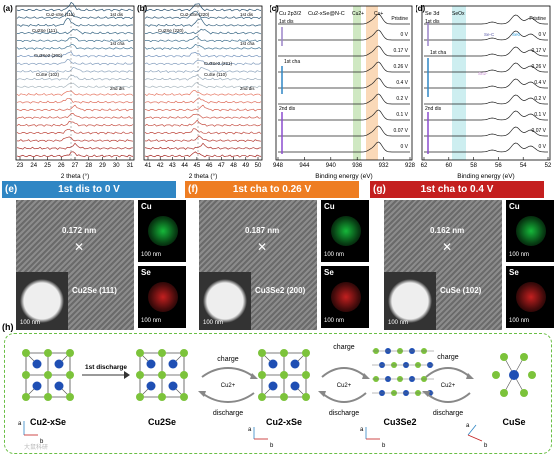  Describe the element at coordinates (130, 166) in the screenshot. I see `tick-label: 31` at that location.